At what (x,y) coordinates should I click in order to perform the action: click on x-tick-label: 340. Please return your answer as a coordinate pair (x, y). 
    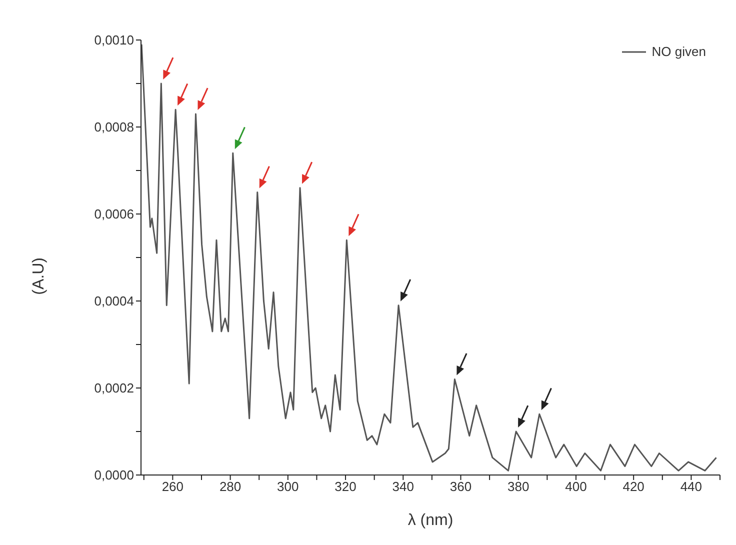
    Looking at the image, I should click on (403, 486).